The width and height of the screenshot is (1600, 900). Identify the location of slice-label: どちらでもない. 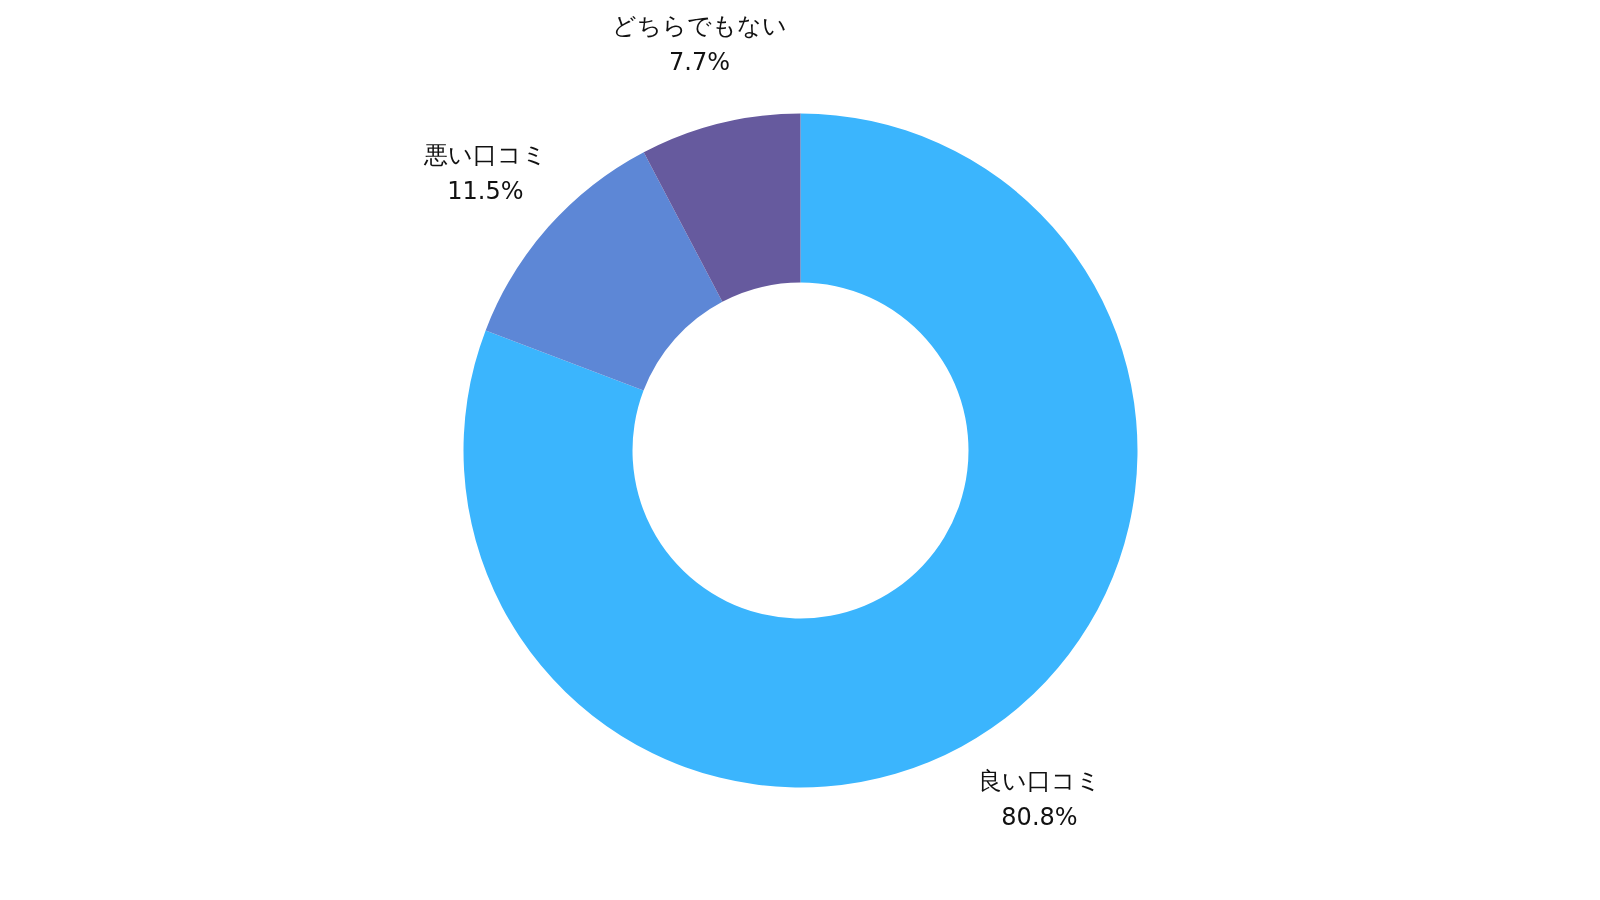
(700, 25).